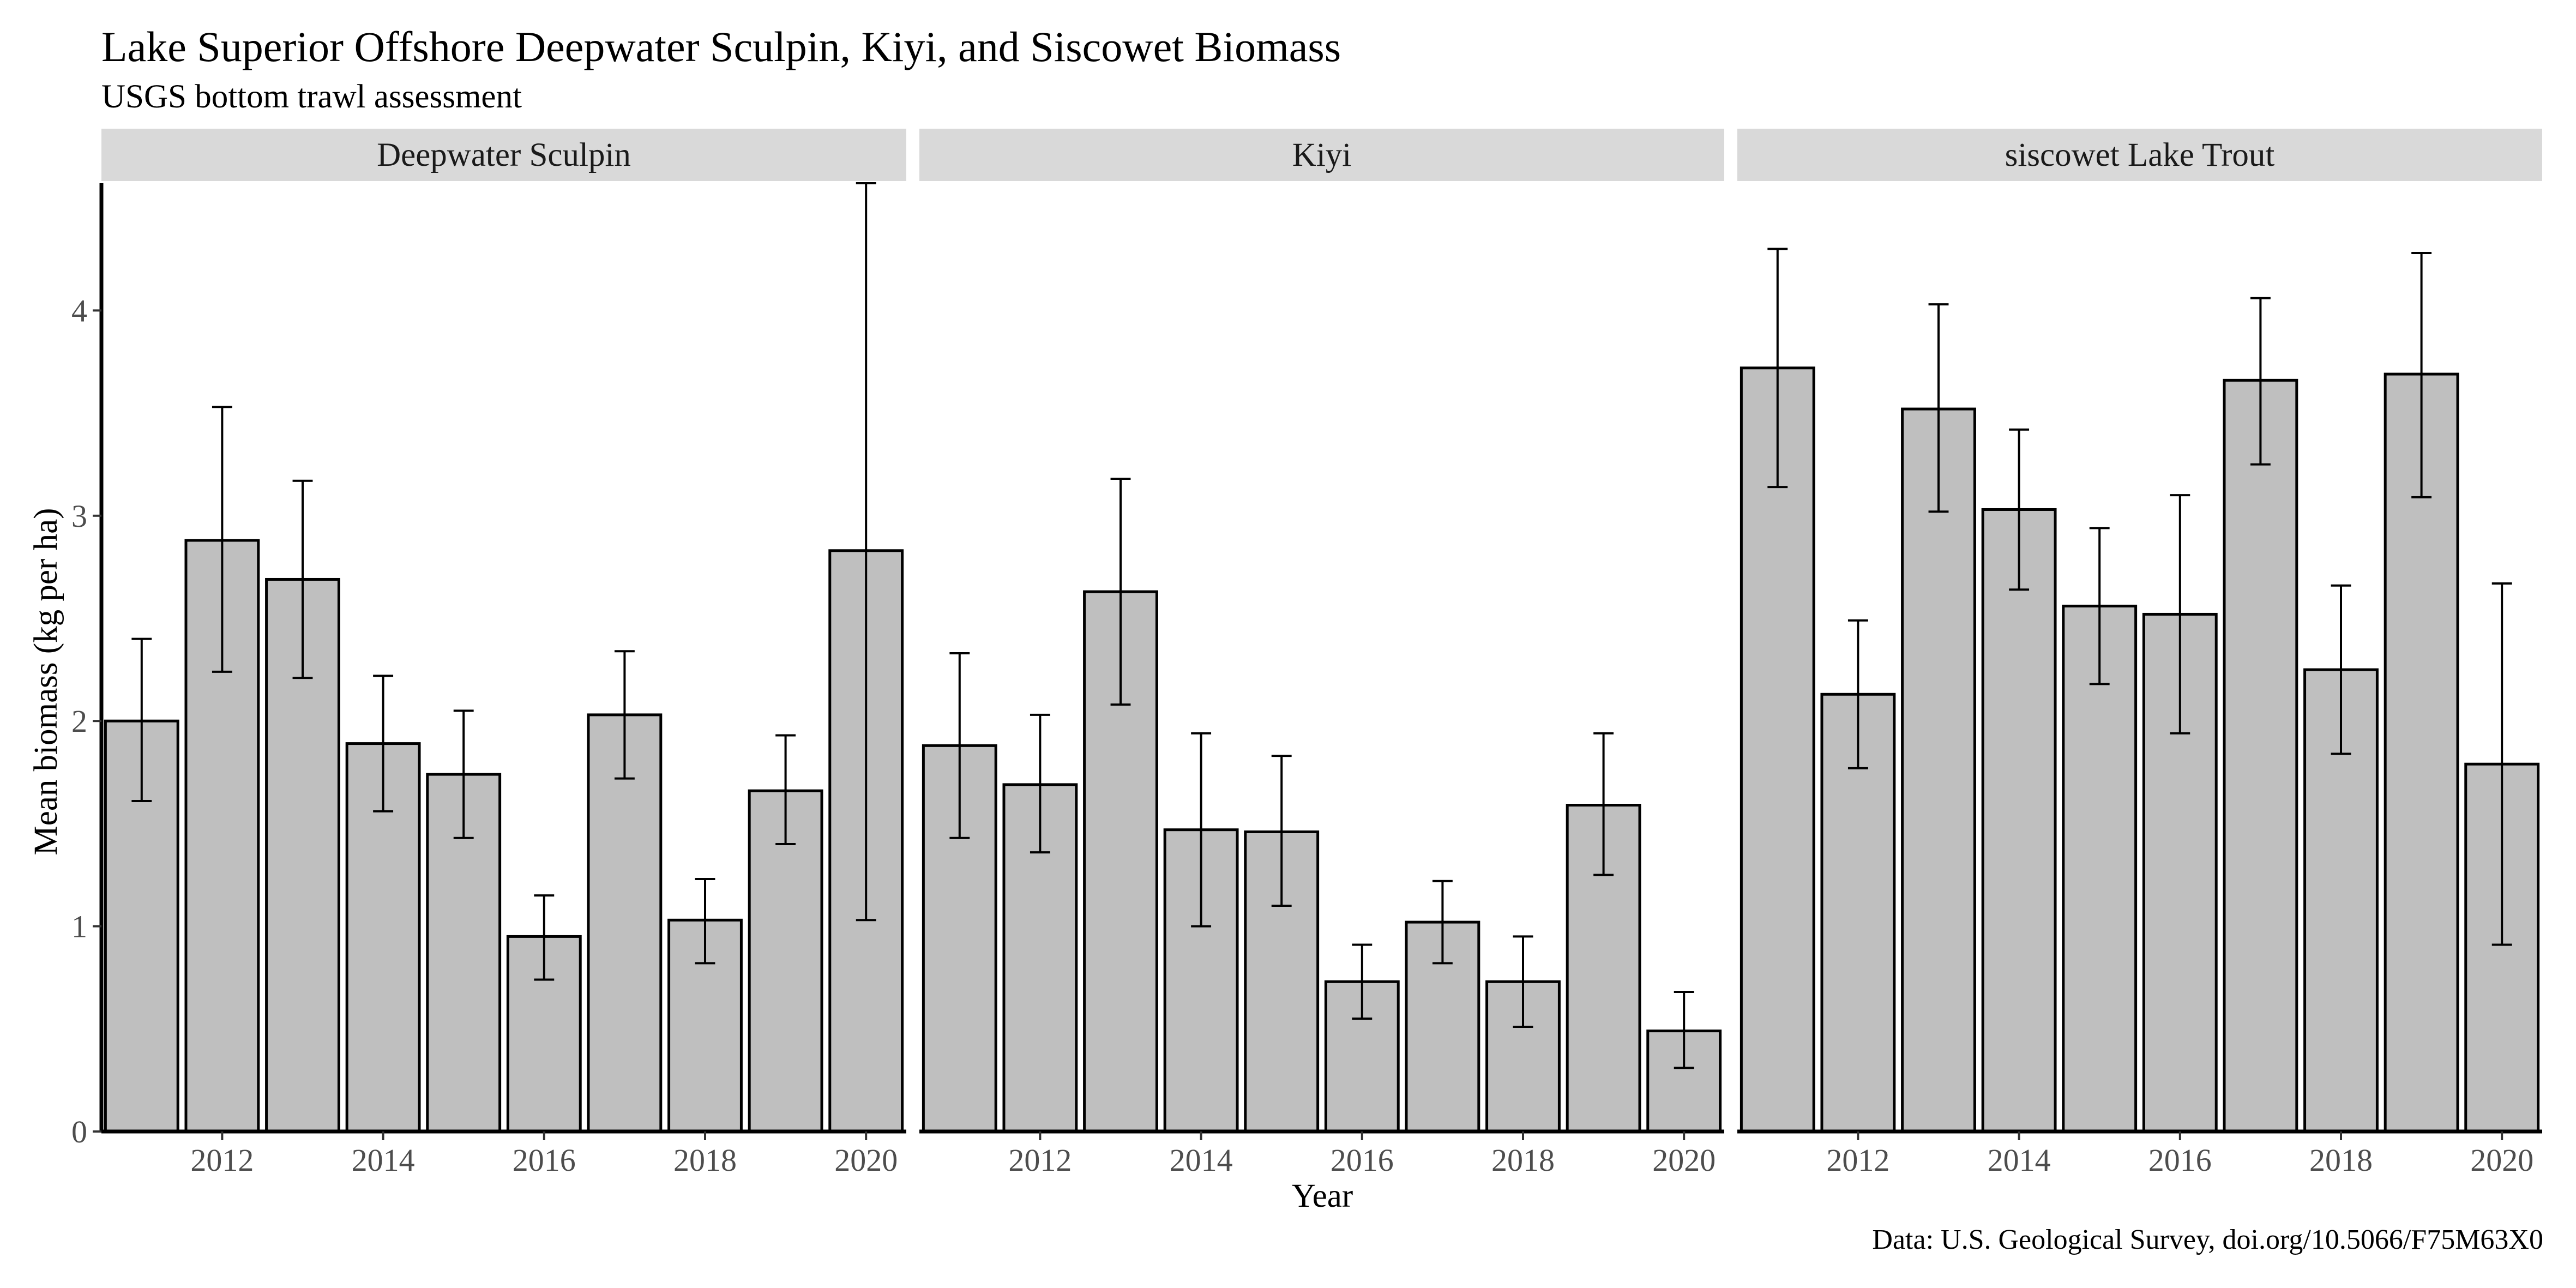 The width and height of the screenshot is (2576, 1288). What do you see at coordinates (87, 666) in the screenshot?
I see `y-axis: 0 1 2 3 4` at bounding box center [87, 666].